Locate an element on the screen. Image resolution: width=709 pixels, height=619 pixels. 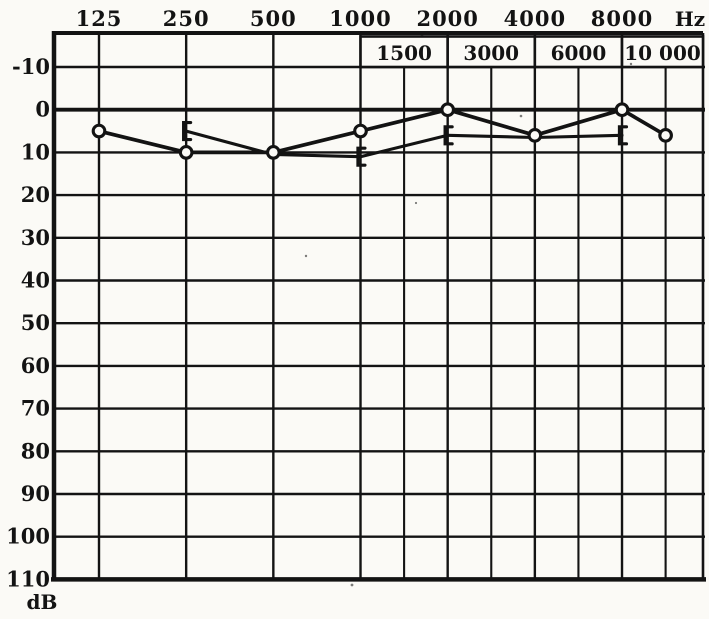
x-tick-label-1000: 1000 is located at coordinates (360, 18).